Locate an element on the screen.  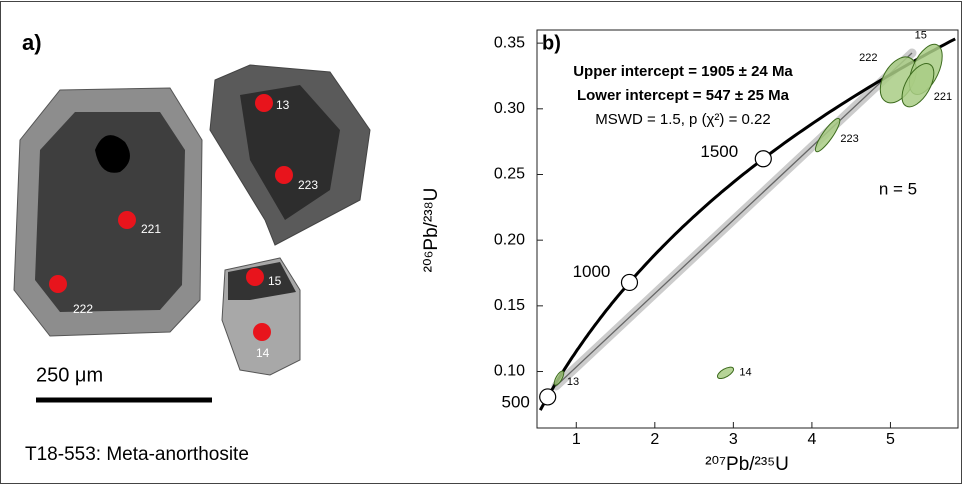
point-label: 13 is located at coordinates (573, 382).